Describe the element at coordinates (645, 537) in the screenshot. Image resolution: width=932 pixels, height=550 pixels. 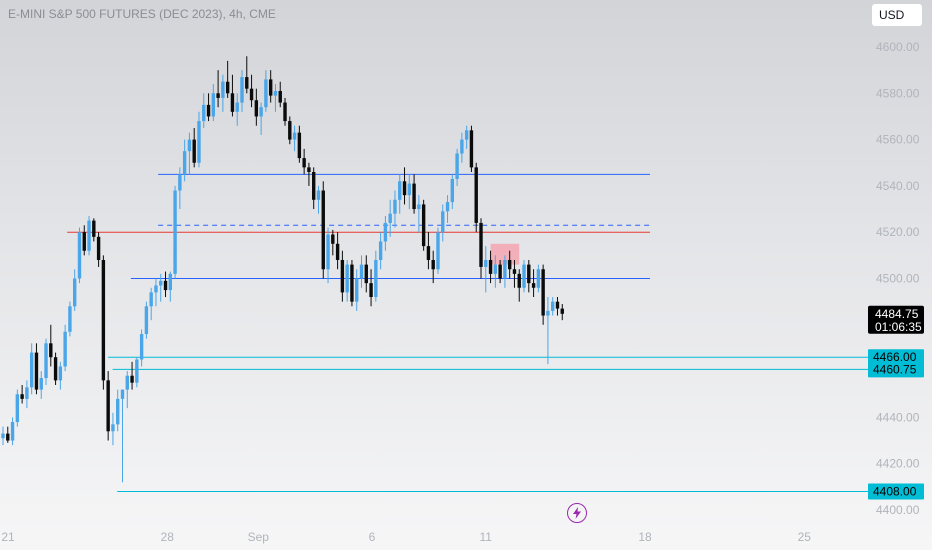
I see `x-tick-label: 18` at that location.